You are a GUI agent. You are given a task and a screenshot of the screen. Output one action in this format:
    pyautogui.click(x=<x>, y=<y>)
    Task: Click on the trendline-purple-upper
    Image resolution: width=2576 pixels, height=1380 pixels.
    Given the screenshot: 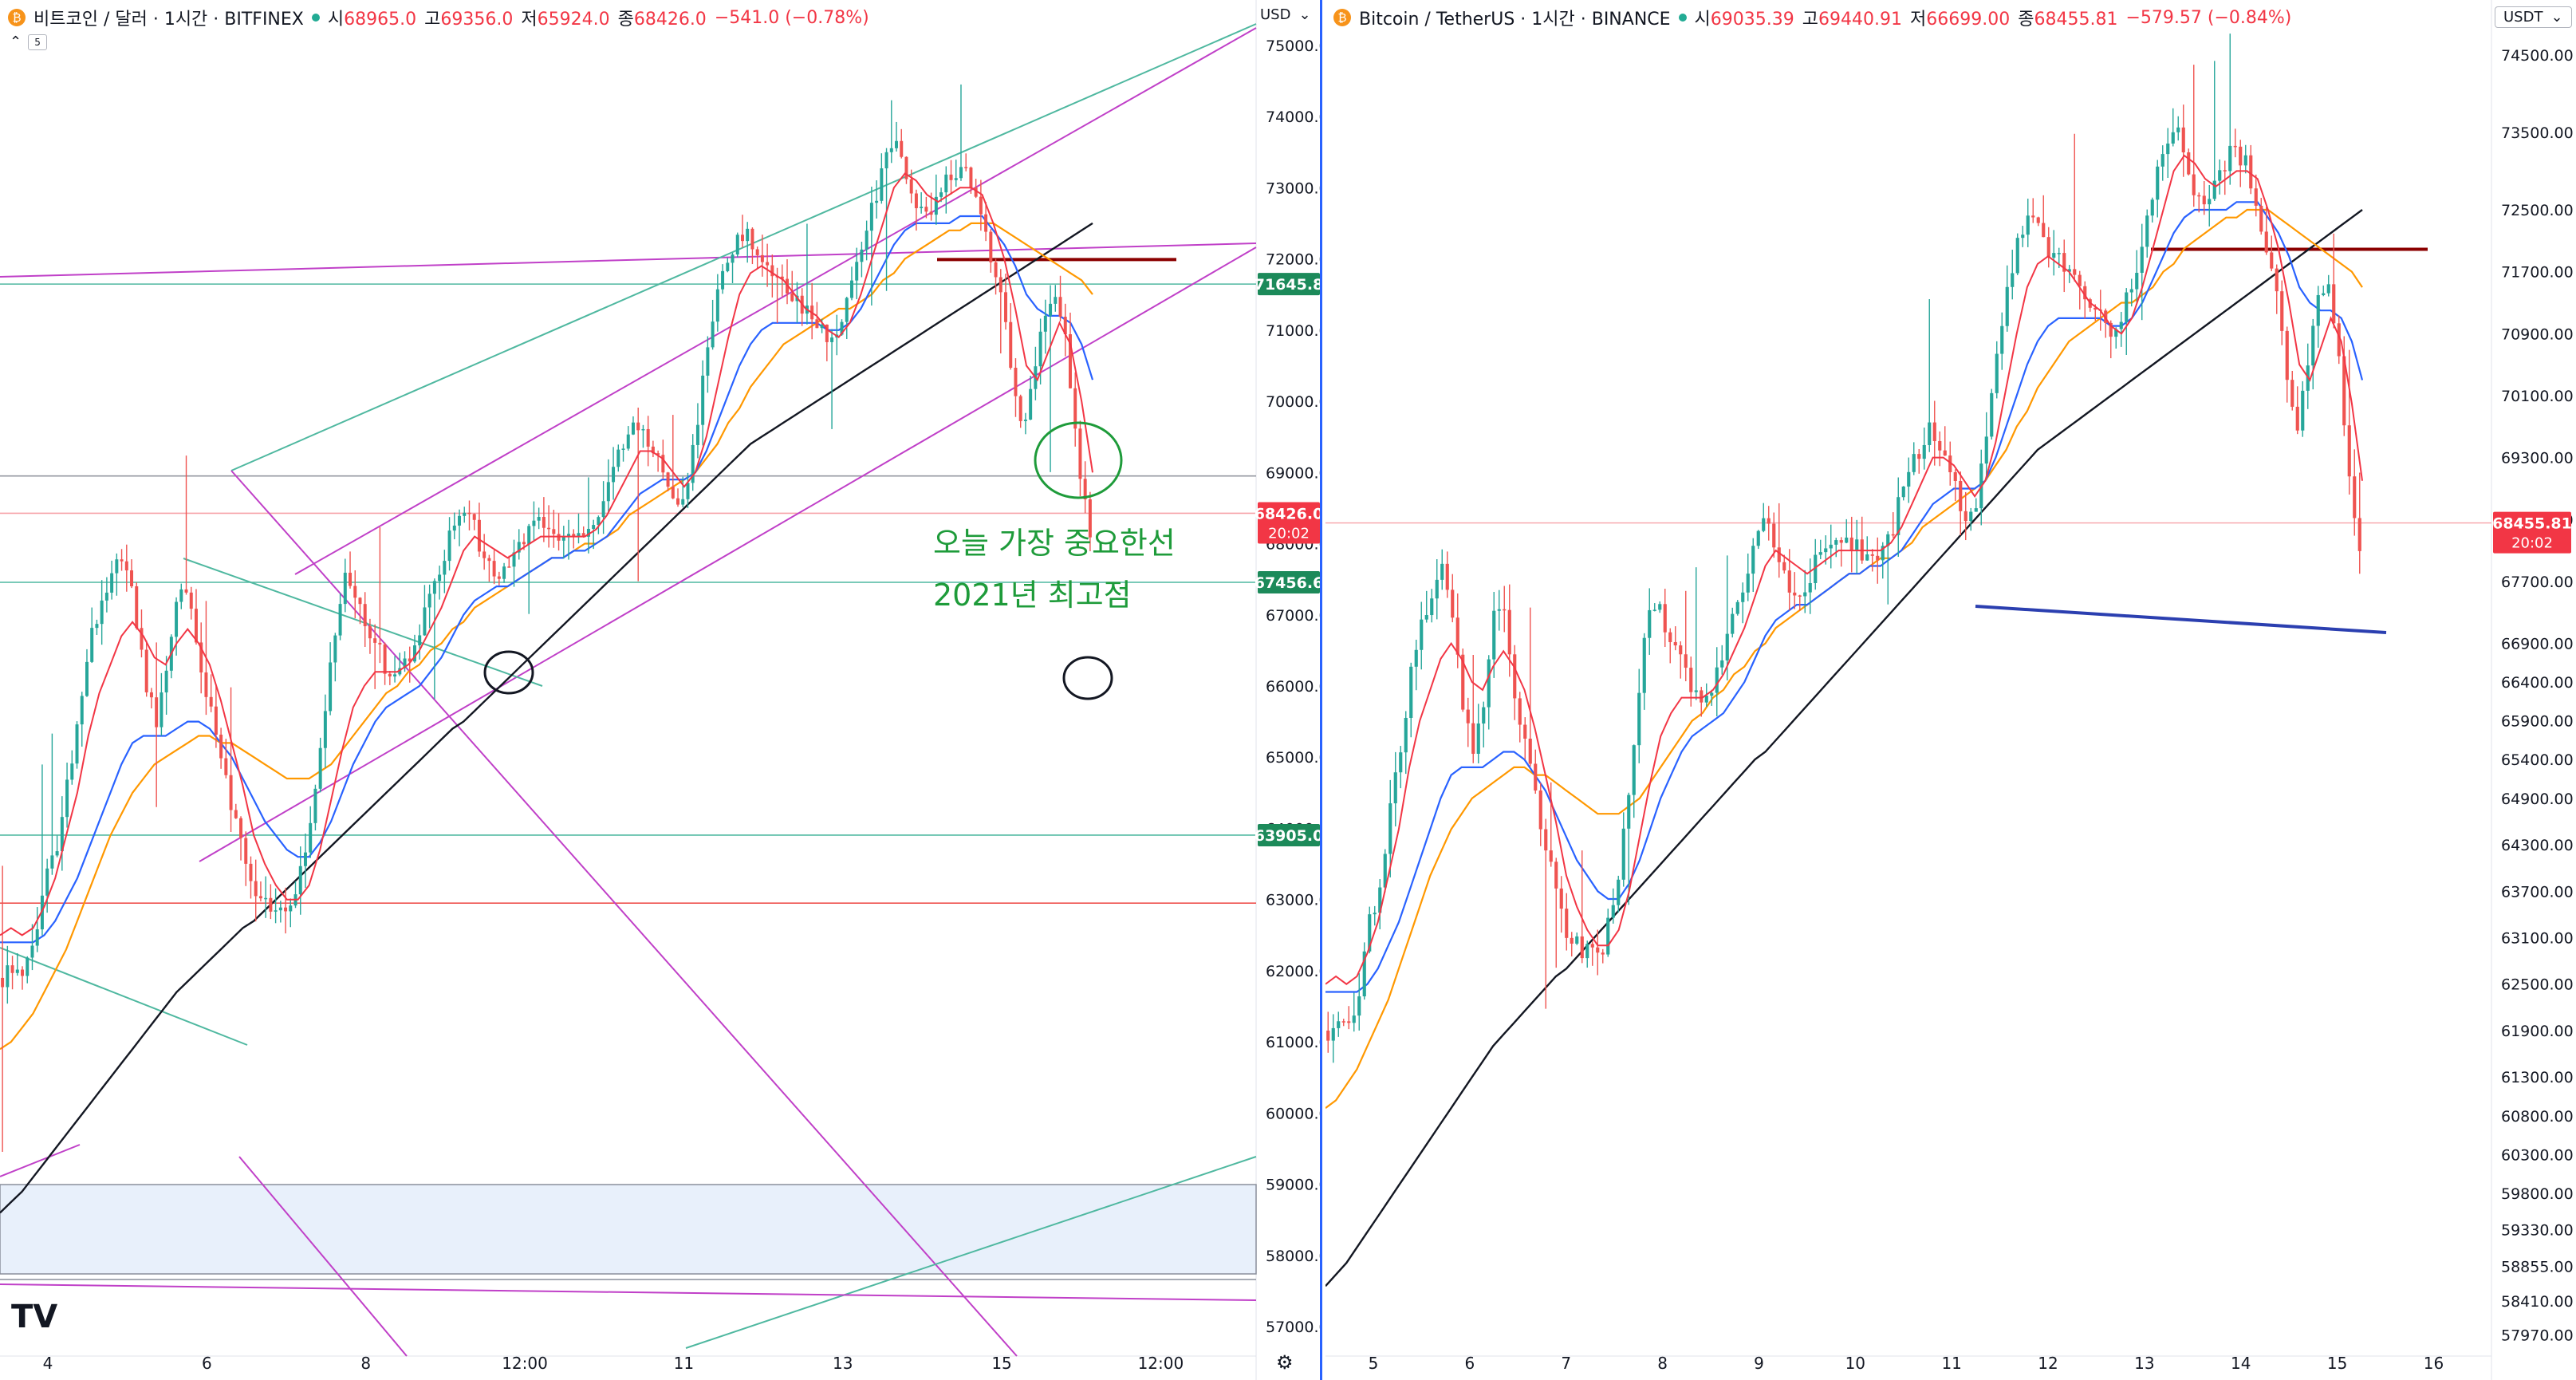 What is the action you would take?
    pyautogui.click(x=775, y=301)
    